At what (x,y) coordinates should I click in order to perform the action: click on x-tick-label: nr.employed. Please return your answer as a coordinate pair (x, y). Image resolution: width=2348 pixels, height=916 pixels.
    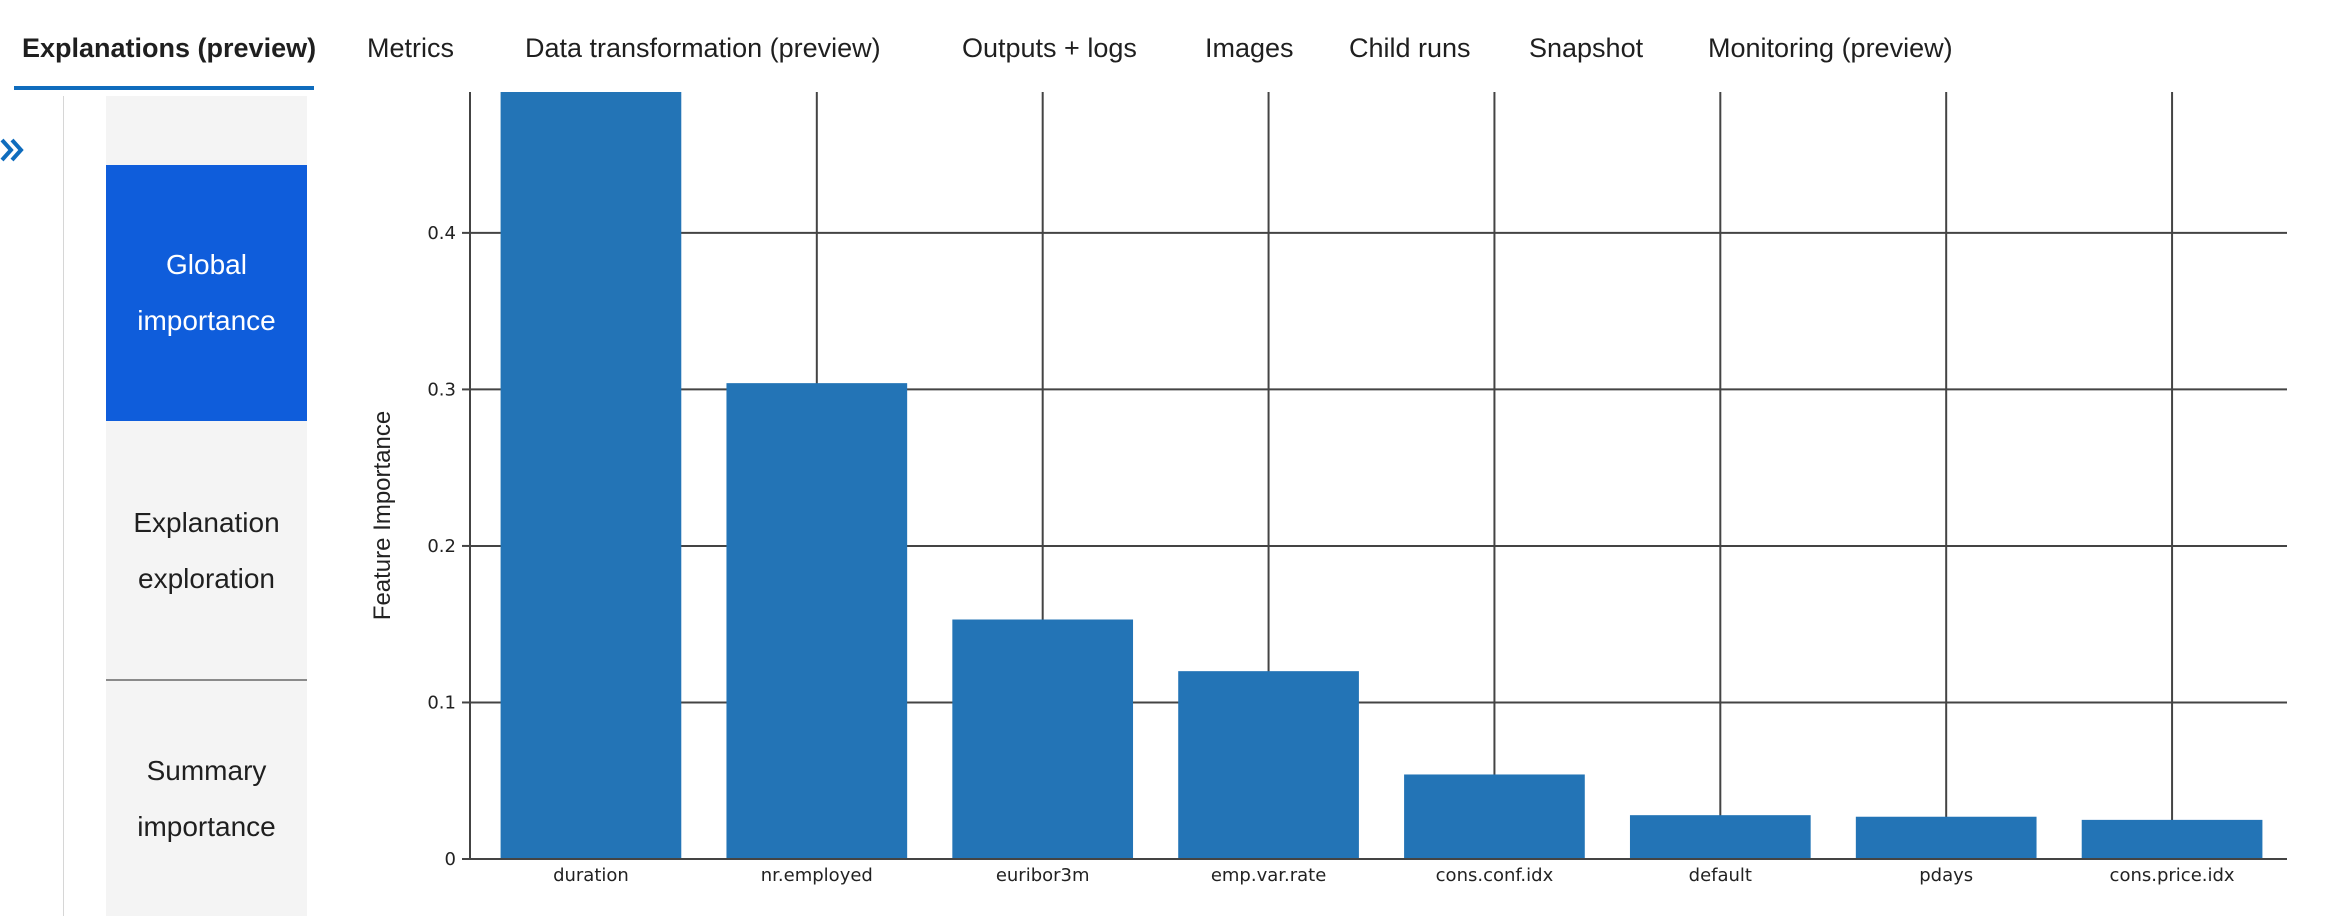
    Looking at the image, I should click on (817, 875).